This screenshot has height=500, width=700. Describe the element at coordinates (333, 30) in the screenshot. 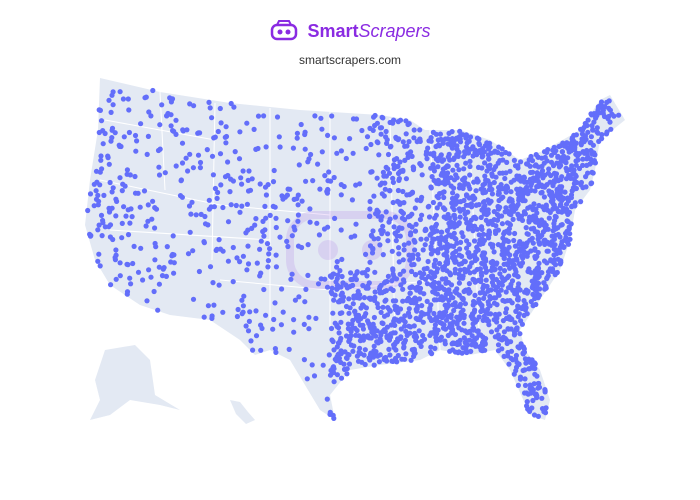

I see `brand-bold: Smart` at that location.